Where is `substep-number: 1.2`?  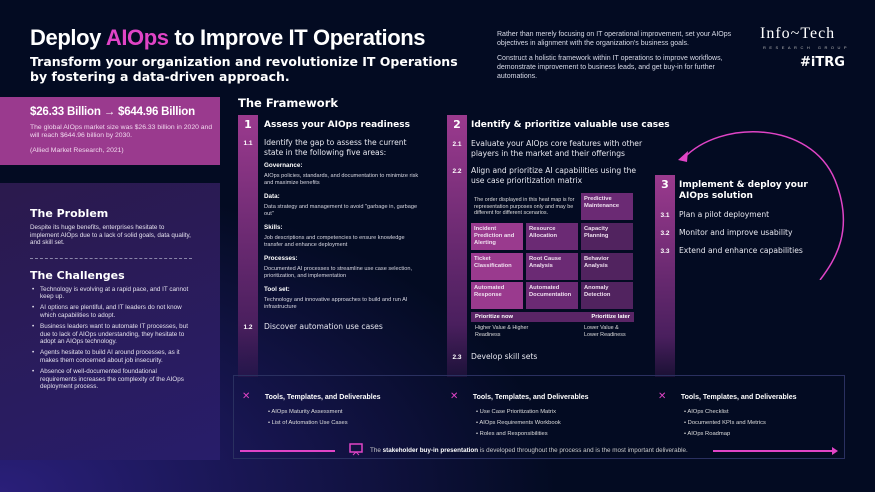 substep-number: 1.2 is located at coordinates (248, 327).